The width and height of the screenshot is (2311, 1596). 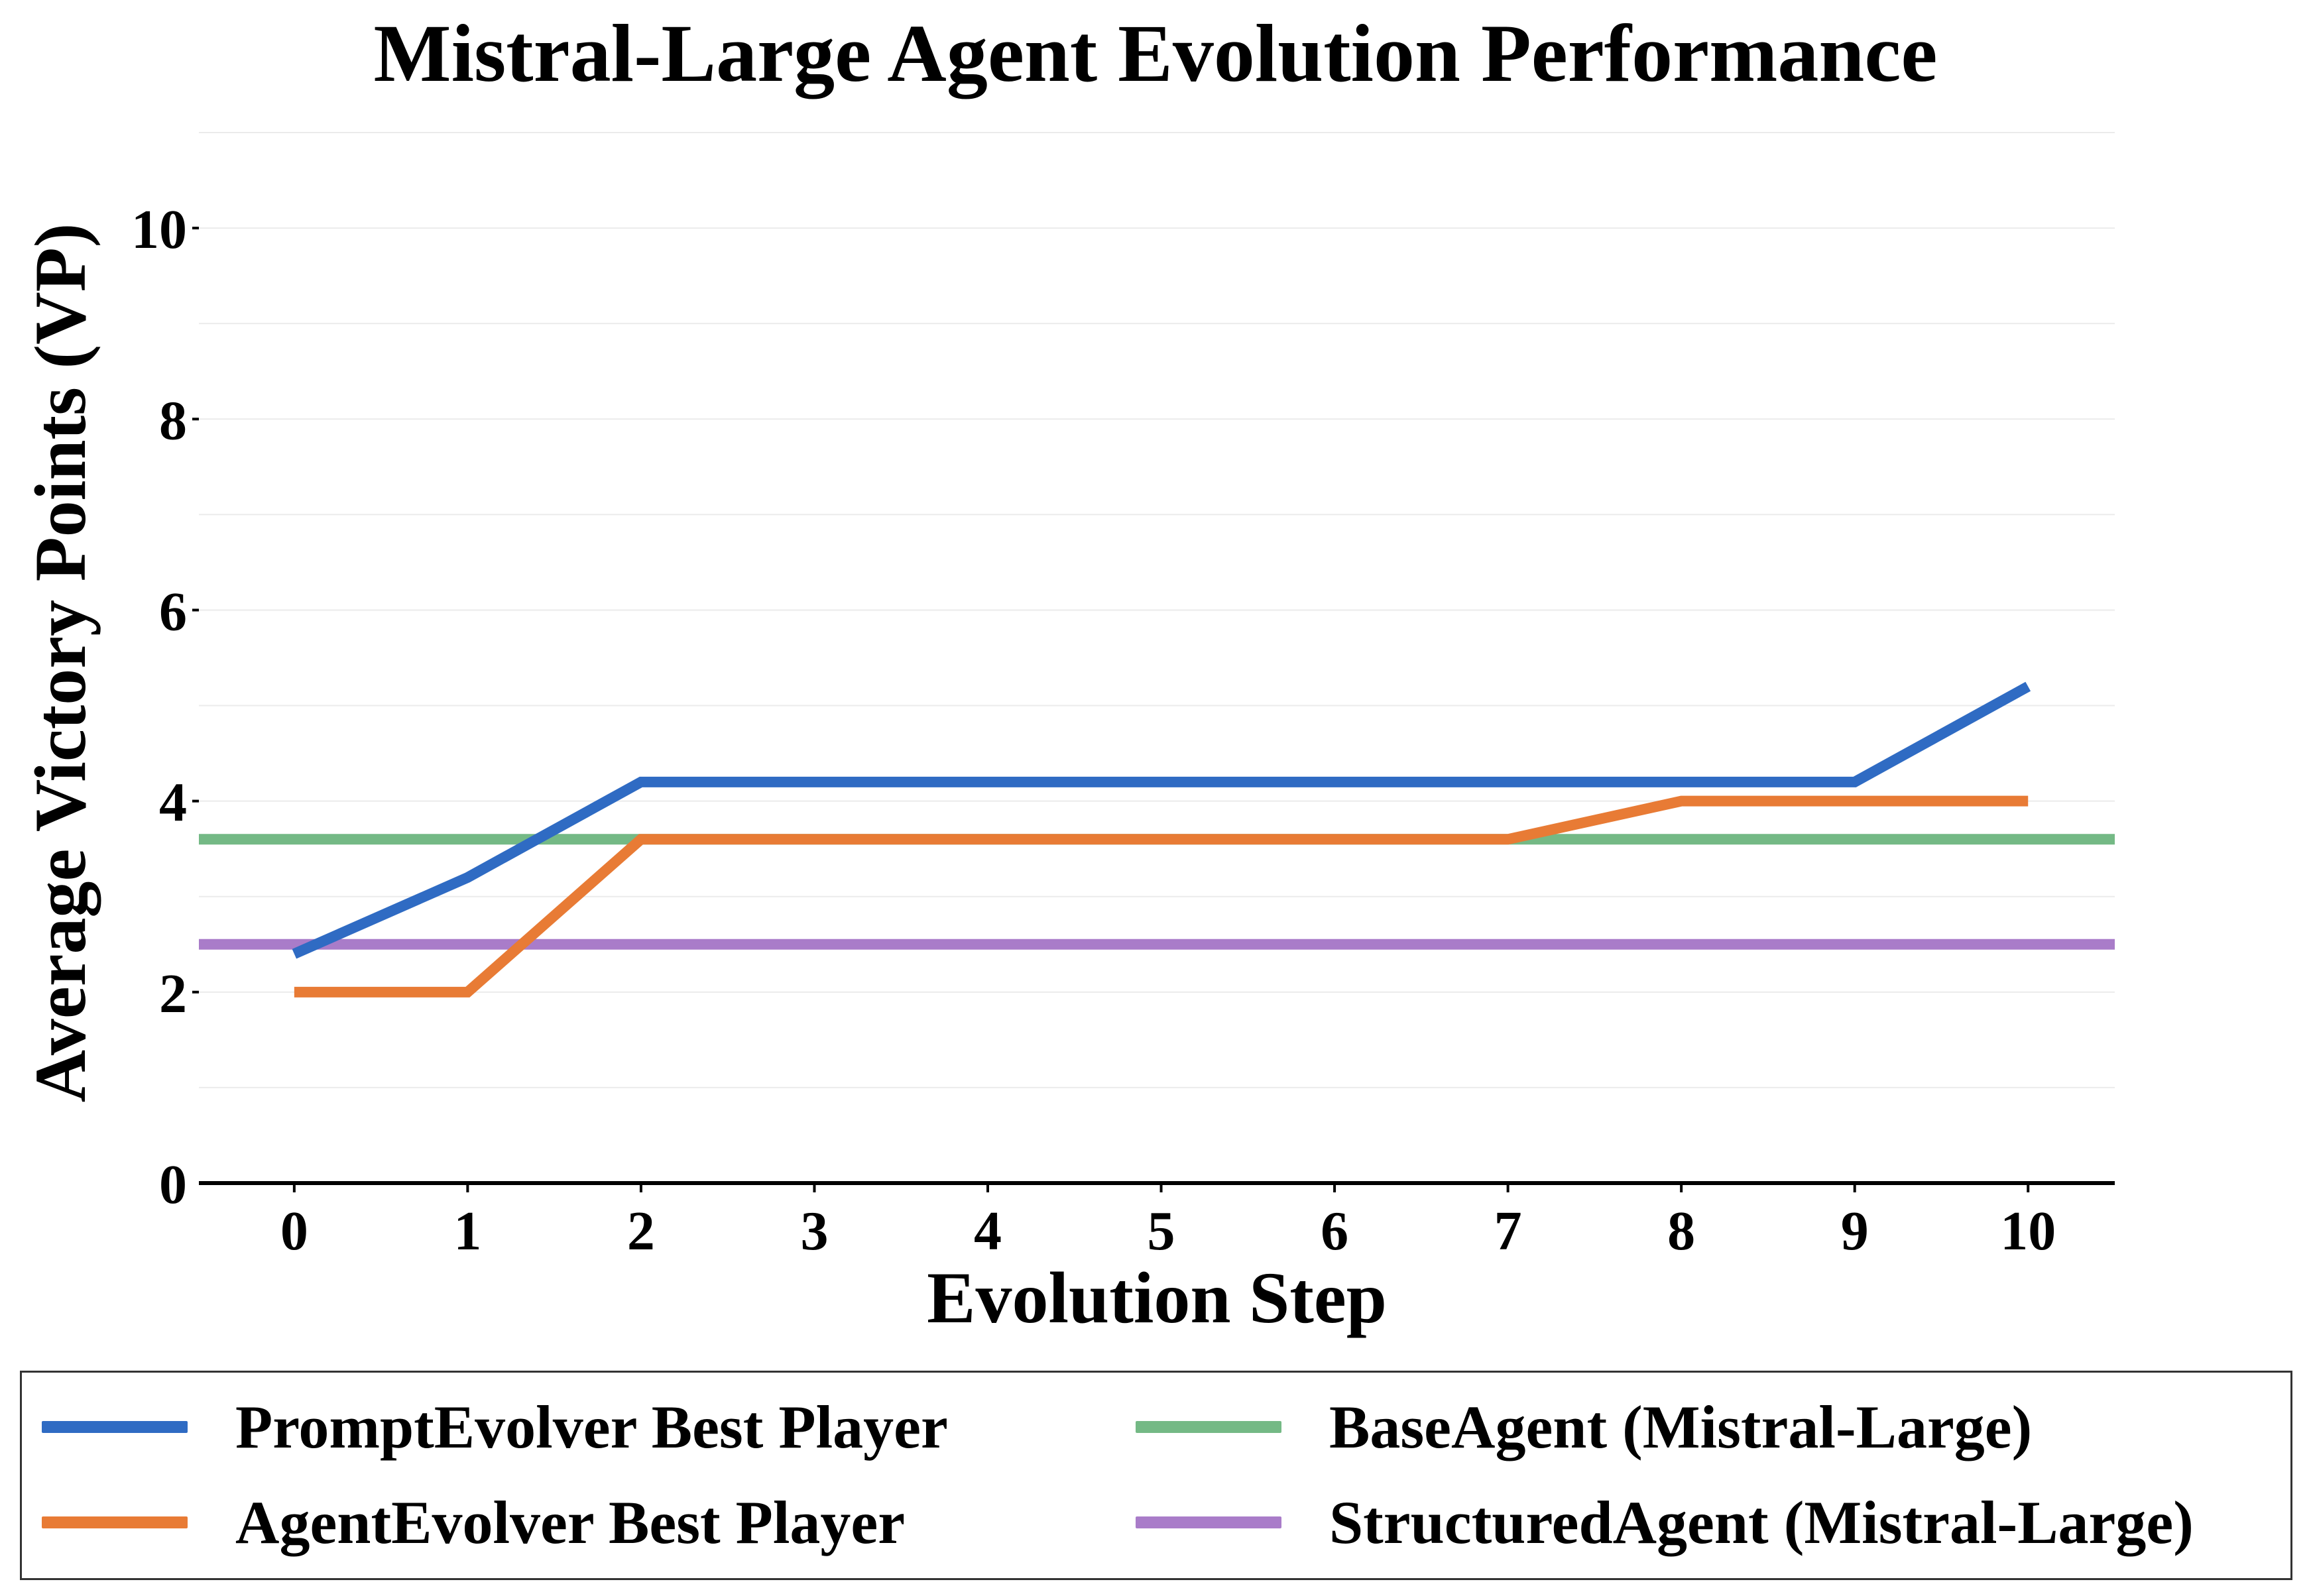 What do you see at coordinates (173, 994) in the screenshot?
I see `y-tick-label: 2` at bounding box center [173, 994].